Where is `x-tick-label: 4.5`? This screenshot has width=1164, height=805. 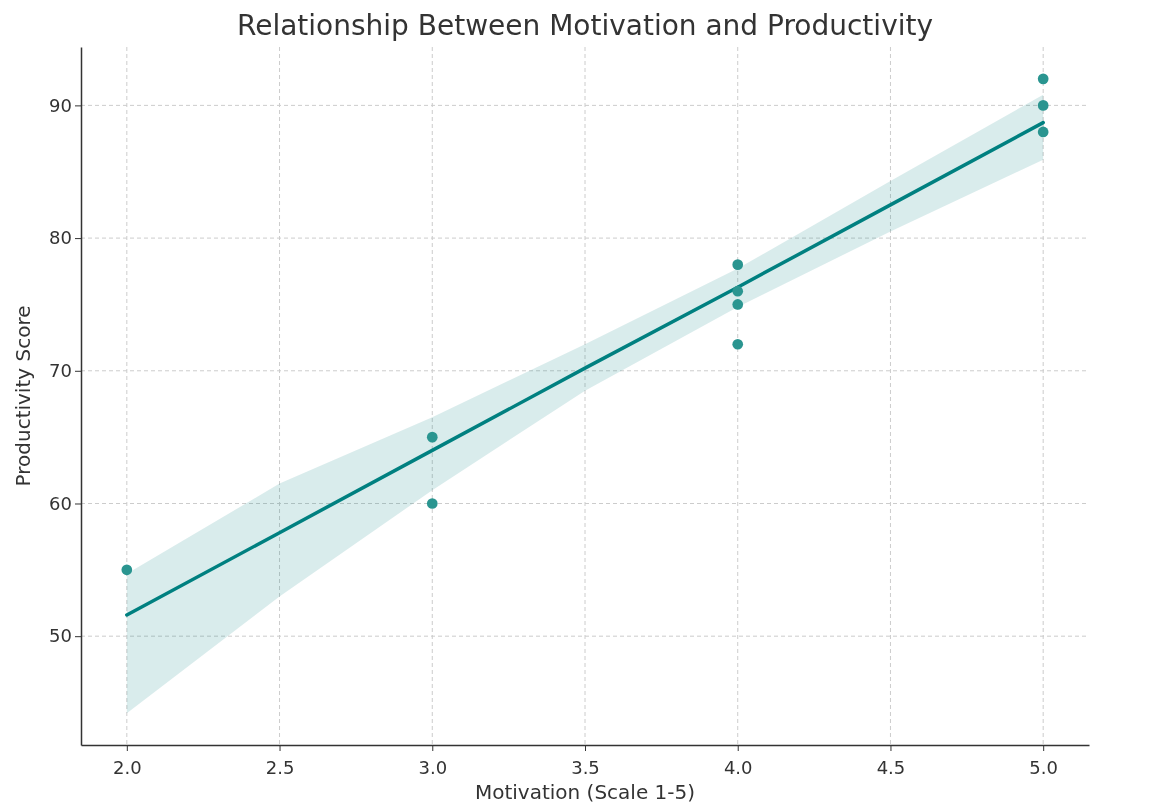
x-tick-label: 4.5 is located at coordinates (891, 767).